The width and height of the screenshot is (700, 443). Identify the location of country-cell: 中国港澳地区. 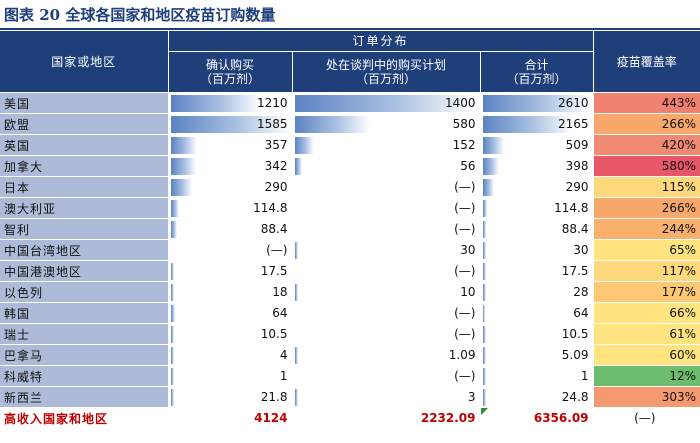
(84, 271).